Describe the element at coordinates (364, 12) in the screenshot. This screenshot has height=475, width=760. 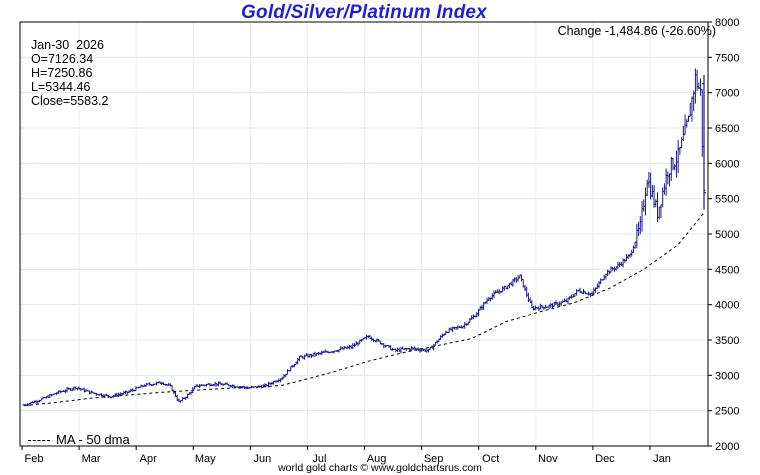
I see `chart-title: Gold/Silver/Platinum Index` at that location.